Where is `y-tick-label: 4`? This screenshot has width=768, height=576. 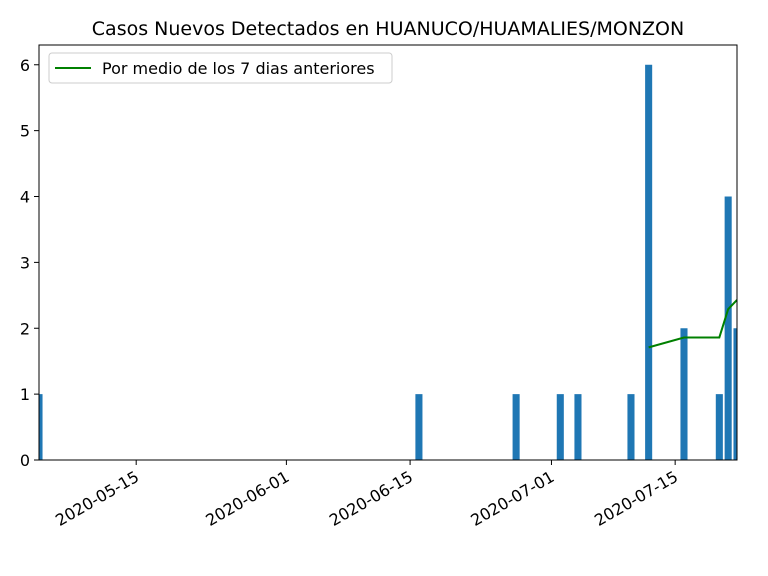 y-tick-label: 4 is located at coordinates (25, 197).